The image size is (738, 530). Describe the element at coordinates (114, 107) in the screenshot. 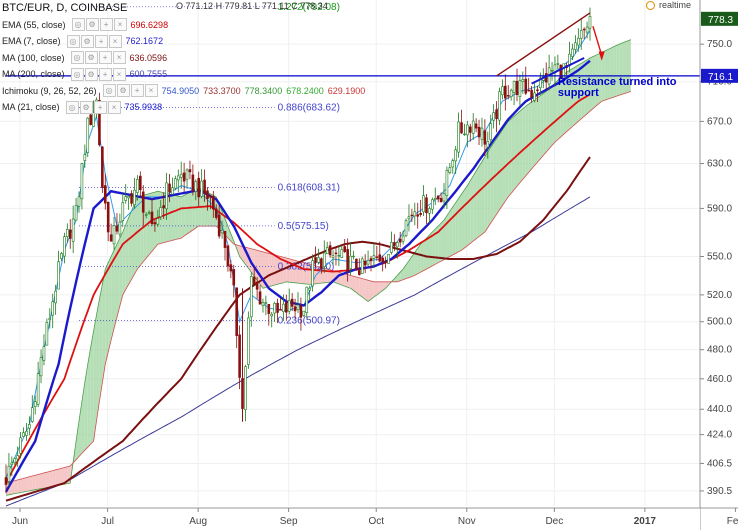

I see `close-icon: ×` at that location.